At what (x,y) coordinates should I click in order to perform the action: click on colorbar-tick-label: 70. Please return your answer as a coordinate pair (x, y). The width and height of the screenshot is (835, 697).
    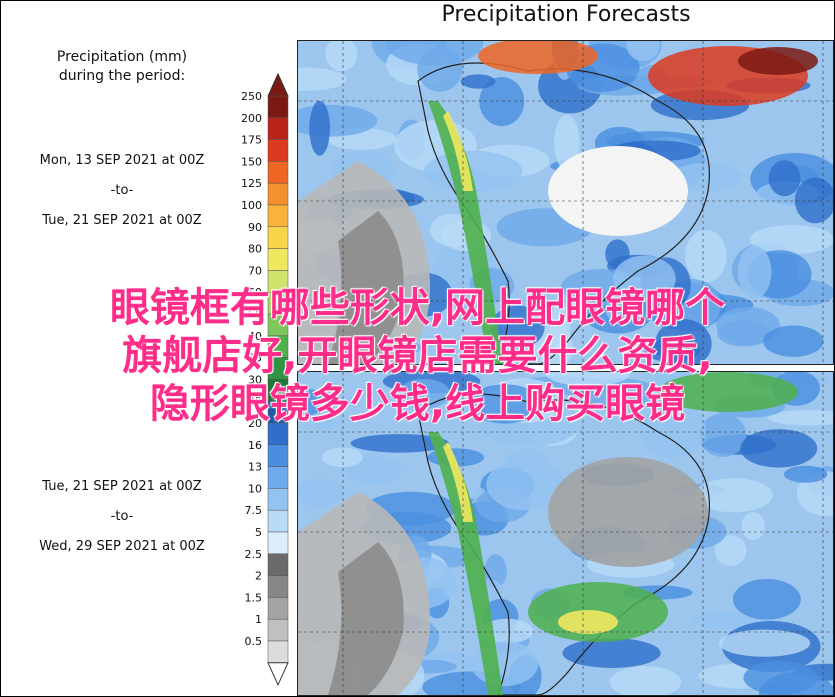
    Looking at the image, I should click on (255, 270).